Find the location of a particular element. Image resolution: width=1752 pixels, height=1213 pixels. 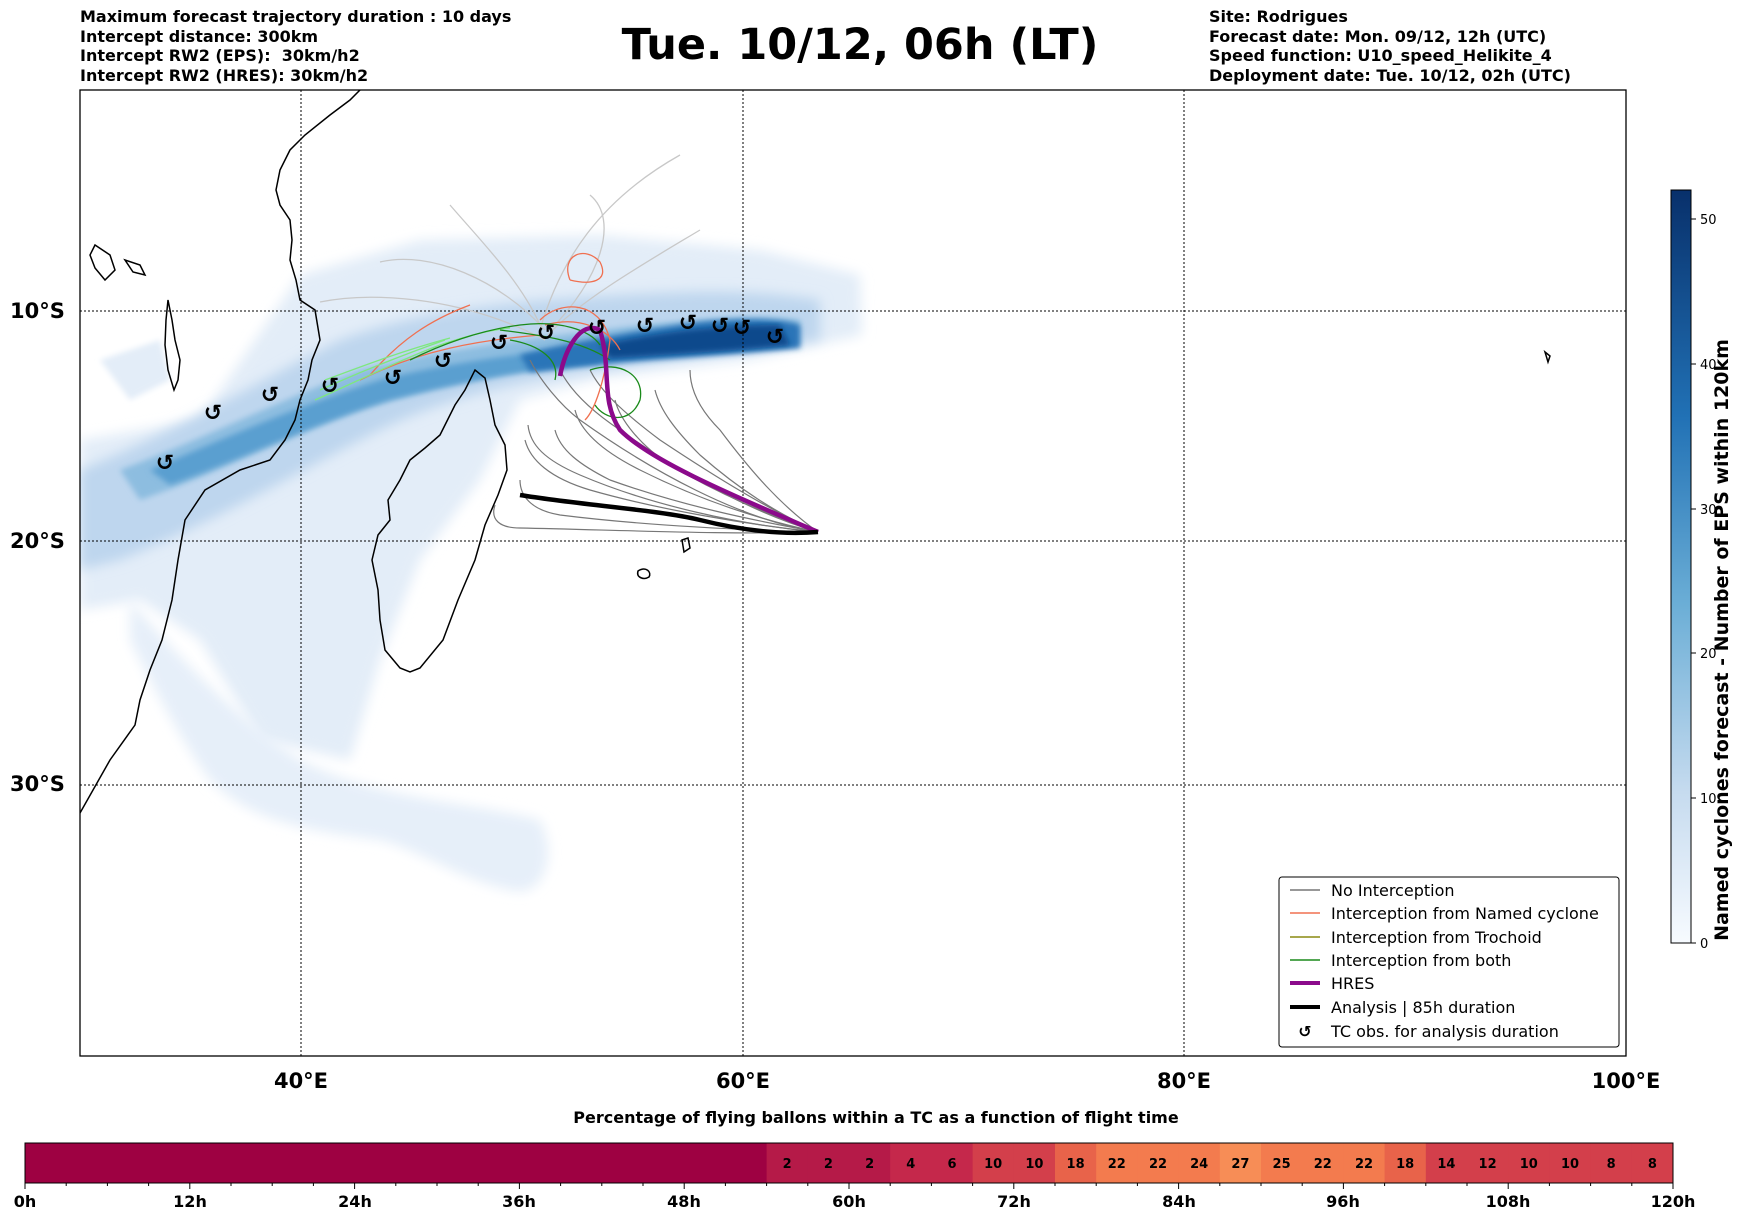

trajectories-no-interception is located at coordinates (656, 446).